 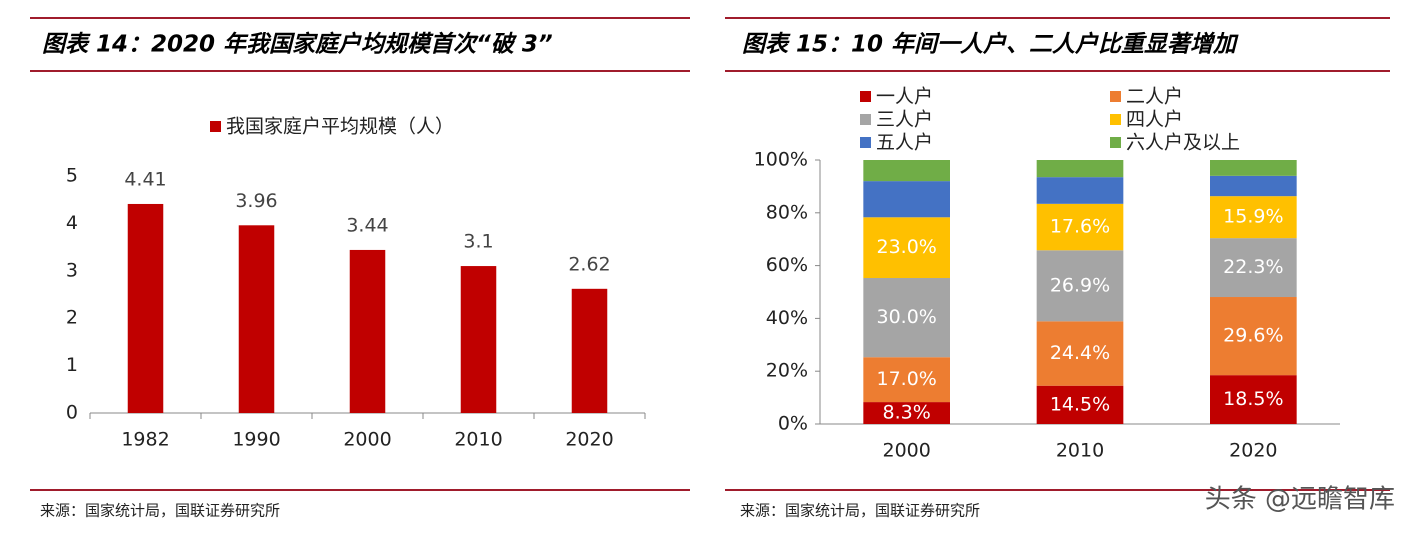 I want to click on data-label: 2.62, so click(x=589, y=264).